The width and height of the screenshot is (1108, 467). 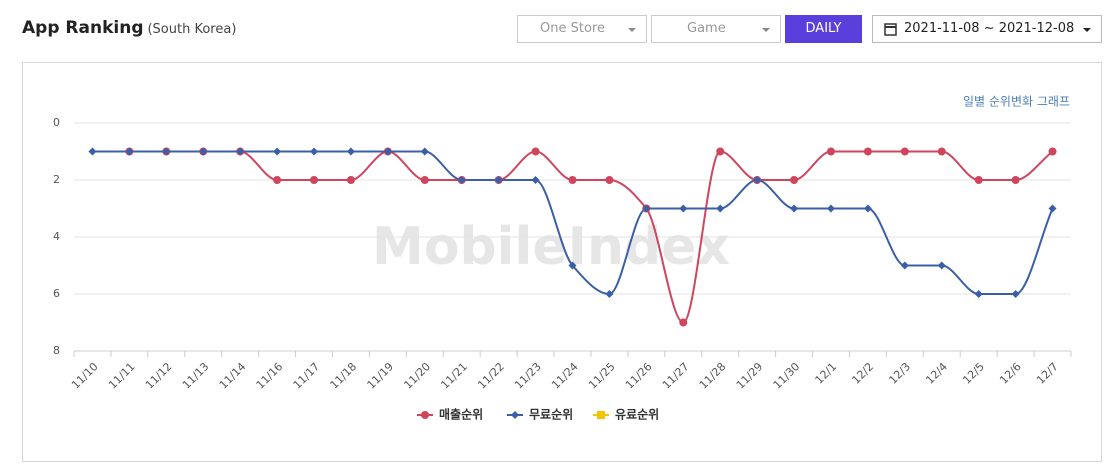 I want to click on x-tick-label: 11/16, so click(x=270, y=376).